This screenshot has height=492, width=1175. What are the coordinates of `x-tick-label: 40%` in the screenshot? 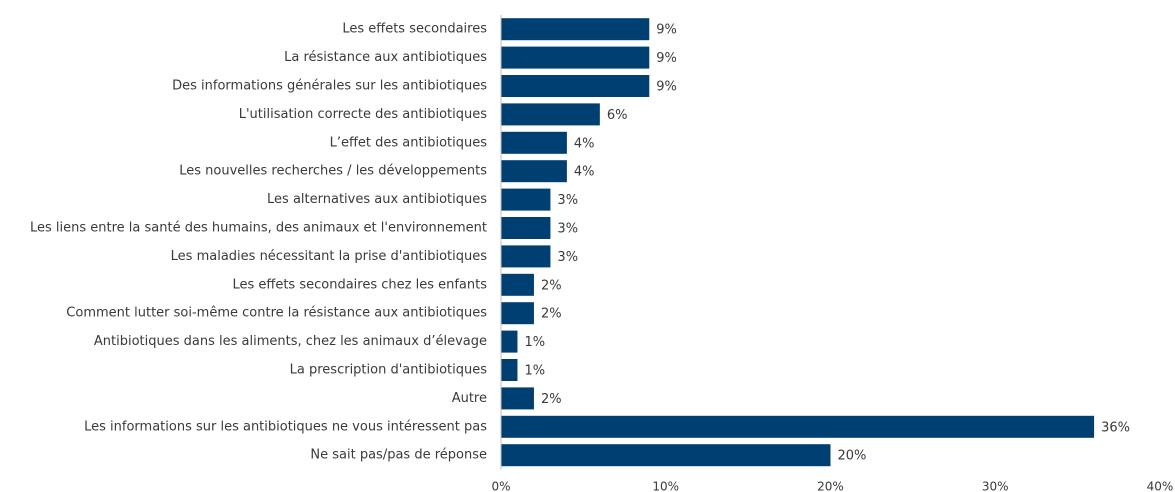 It's located at (1160, 486).